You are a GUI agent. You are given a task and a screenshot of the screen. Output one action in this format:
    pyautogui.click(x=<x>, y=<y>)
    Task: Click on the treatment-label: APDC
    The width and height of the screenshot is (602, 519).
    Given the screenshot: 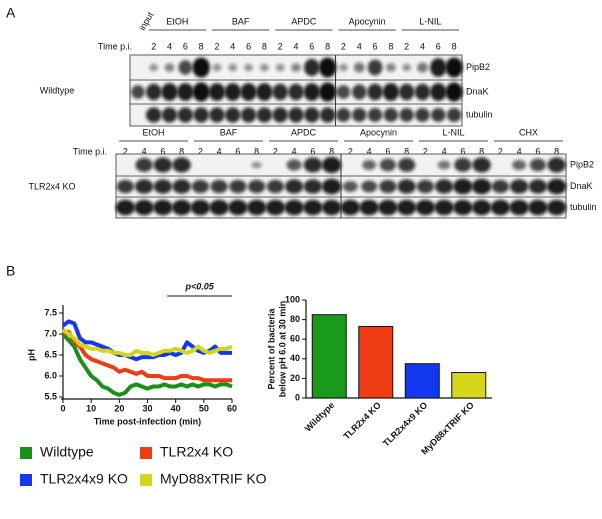 What is the action you would take?
    pyautogui.click(x=304, y=21)
    